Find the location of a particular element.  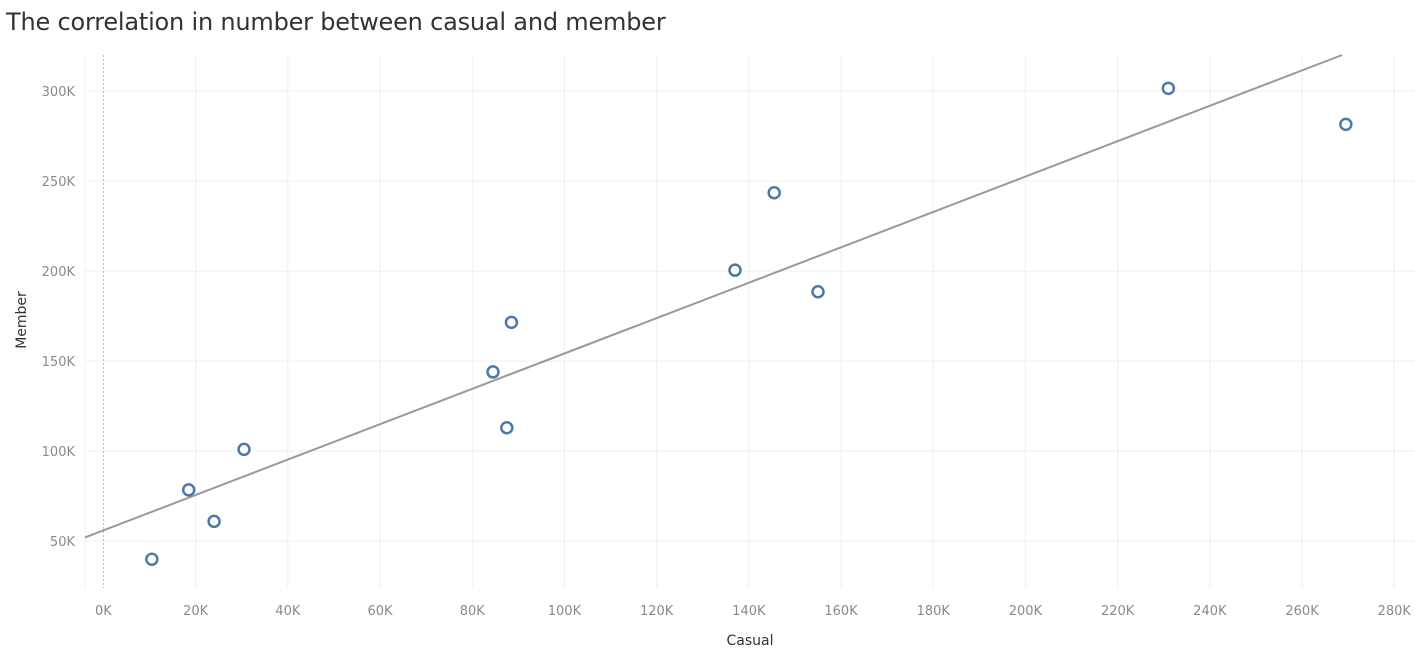

x-tick-label: 220K is located at coordinates (1118, 611).